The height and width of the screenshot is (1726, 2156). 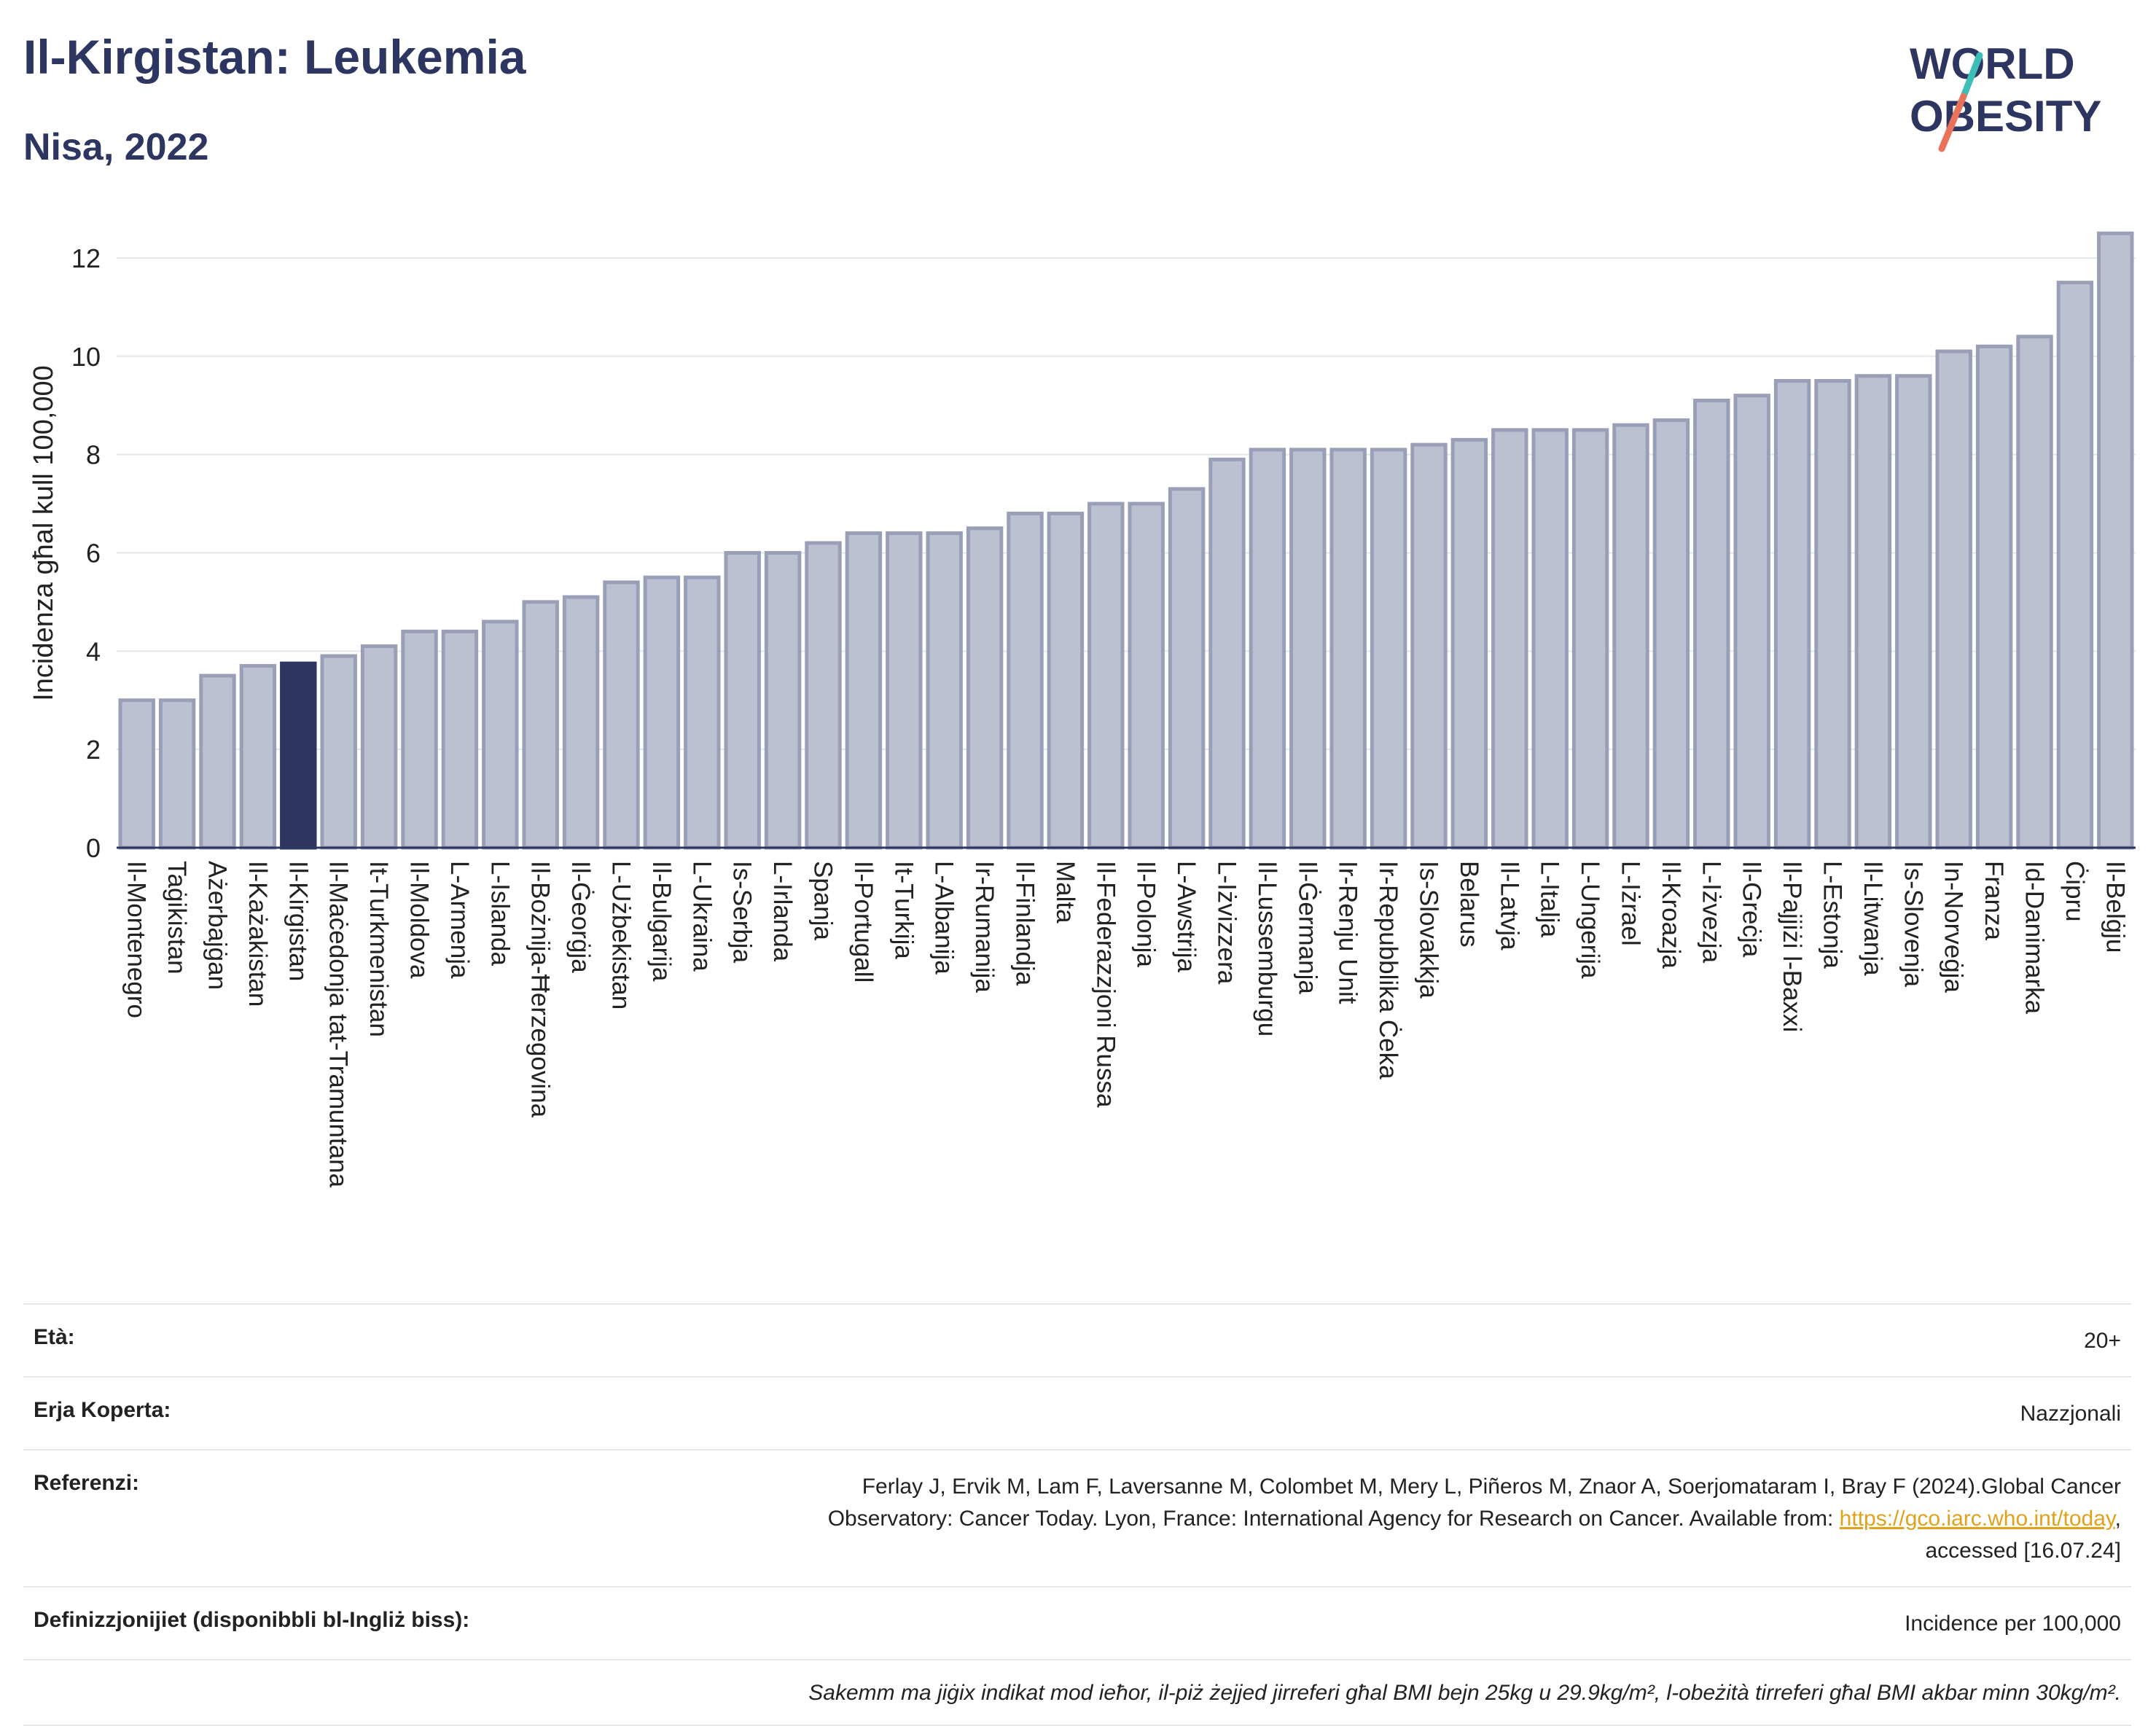 I want to click on y-tick-label: 12, so click(x=86, y=258).